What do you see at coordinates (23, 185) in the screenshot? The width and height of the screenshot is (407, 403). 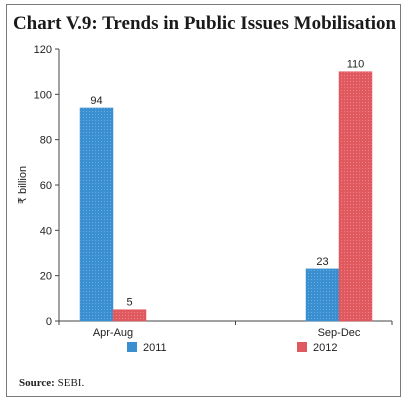 I see `y-axis-label: ₹ billion` at bounding box center [23, 185].